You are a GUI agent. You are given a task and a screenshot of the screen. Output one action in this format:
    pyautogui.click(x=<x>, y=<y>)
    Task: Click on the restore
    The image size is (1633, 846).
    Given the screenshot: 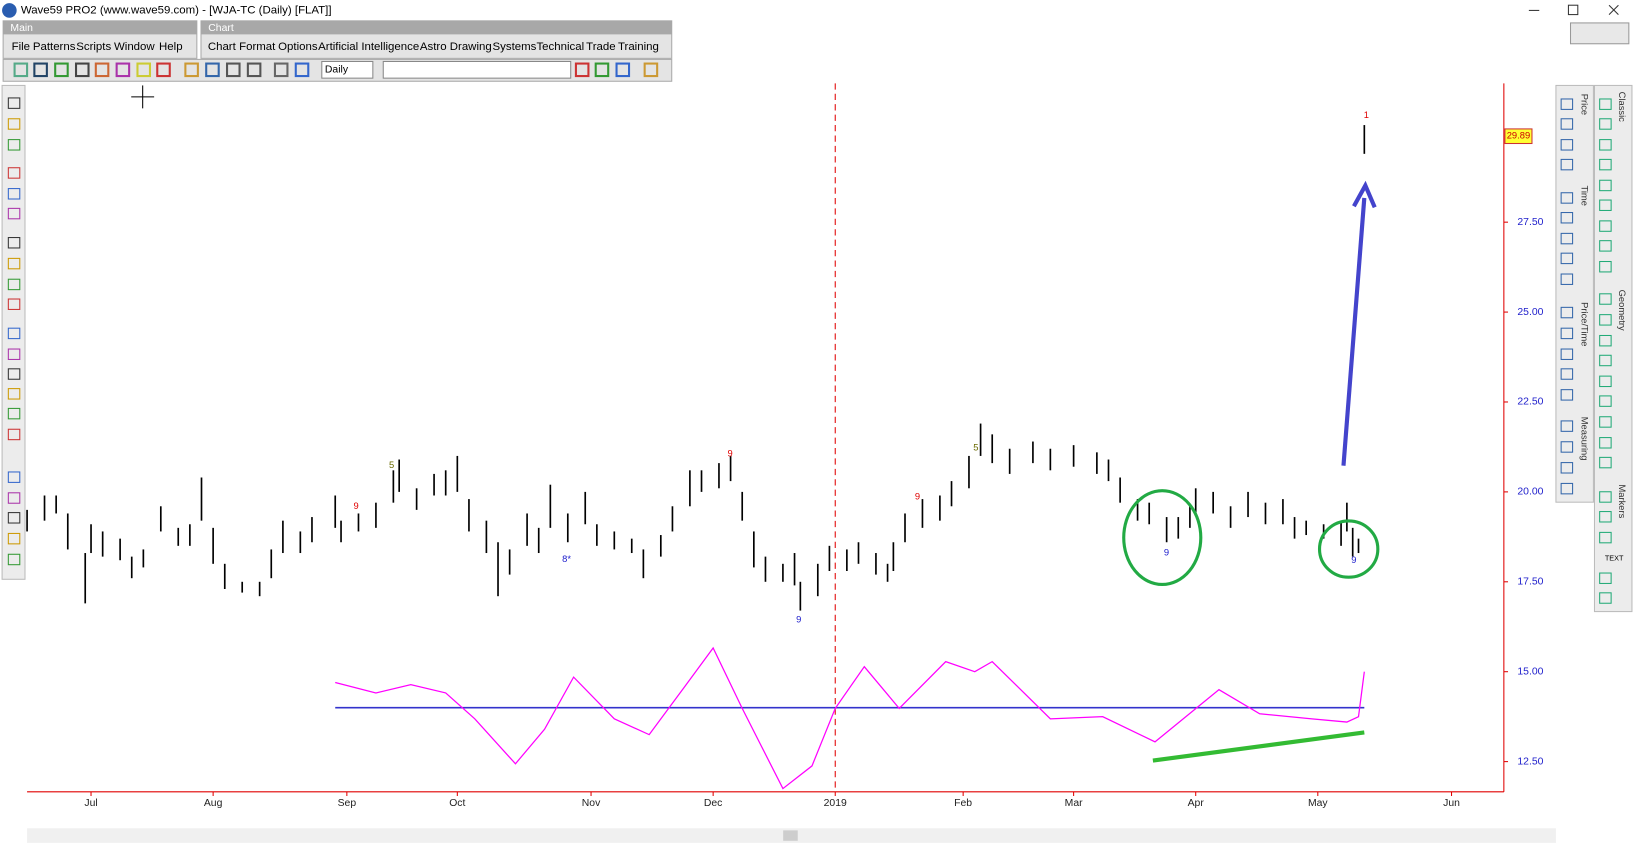 What is the action you would take?
    pyautogui.click(x=1573, y=10)
    